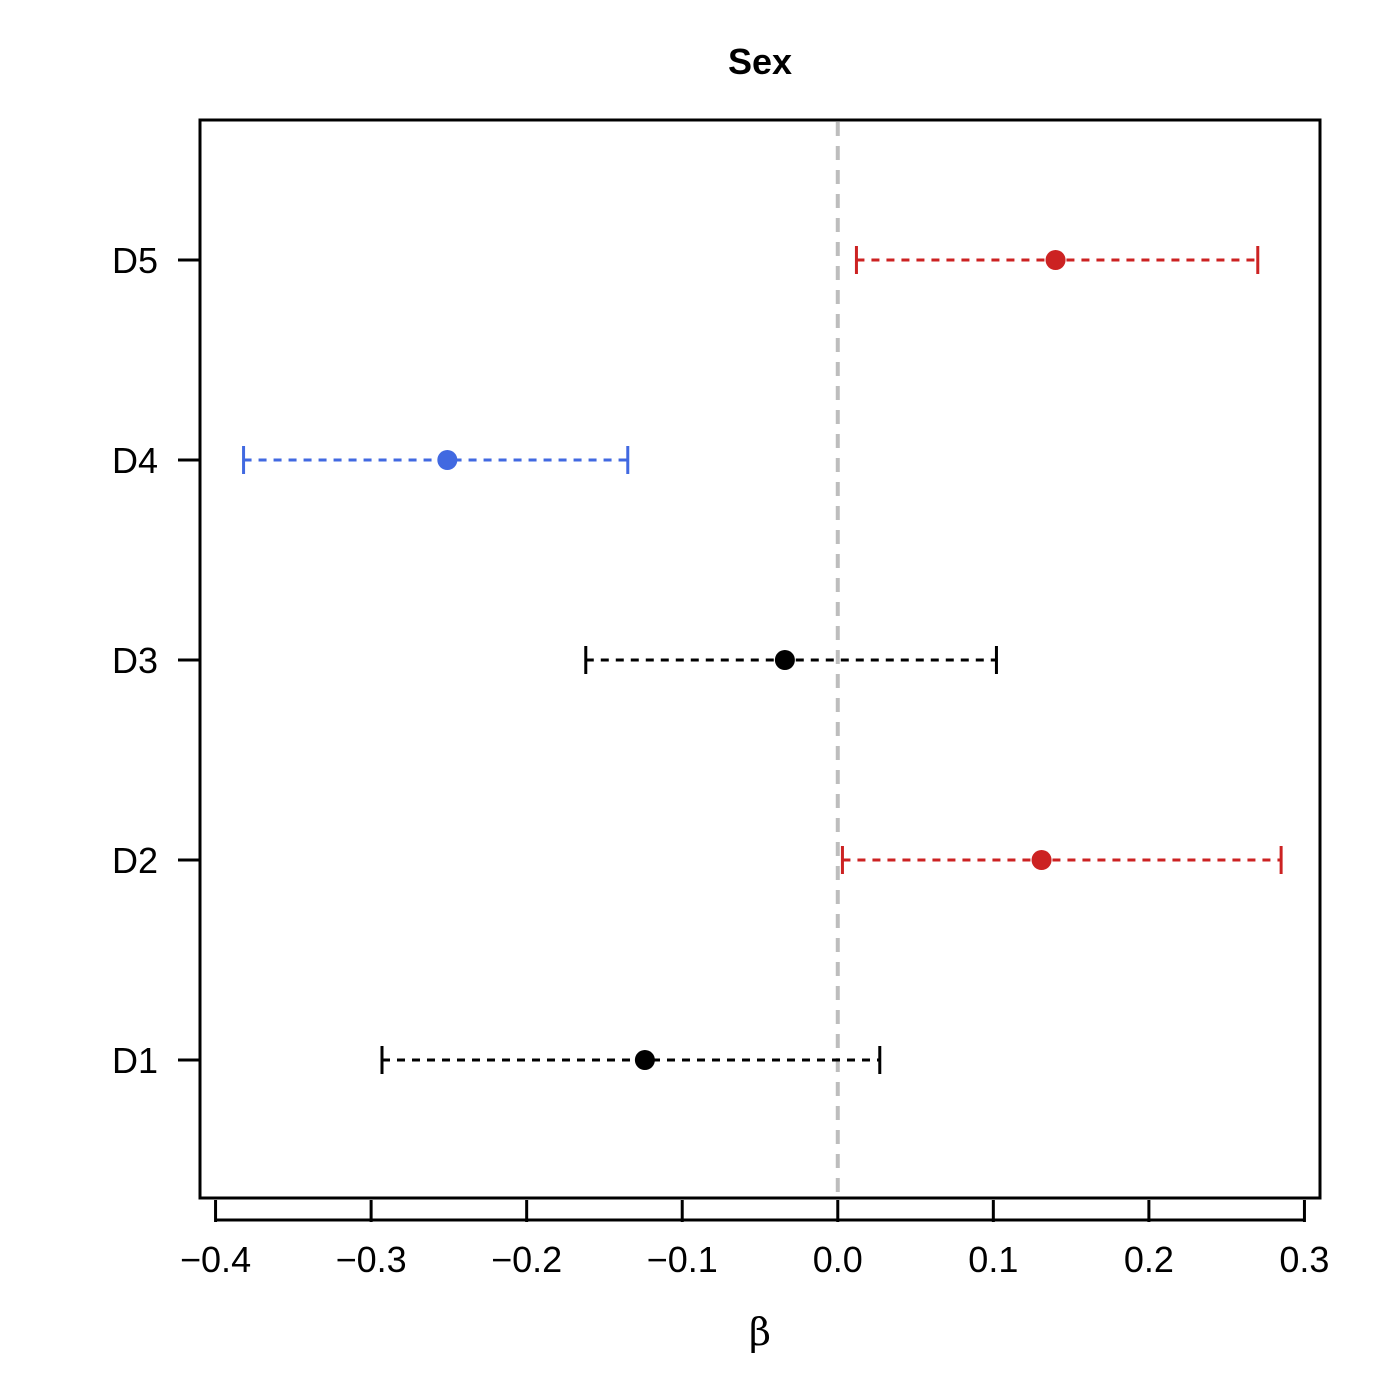 Image resolution: width=1400 pixels, height=1400 pixels. What do you see at coordinates (135, 860) in the screenshot?
I see `y-tick-label: D2` at bounding box center [135, 860].